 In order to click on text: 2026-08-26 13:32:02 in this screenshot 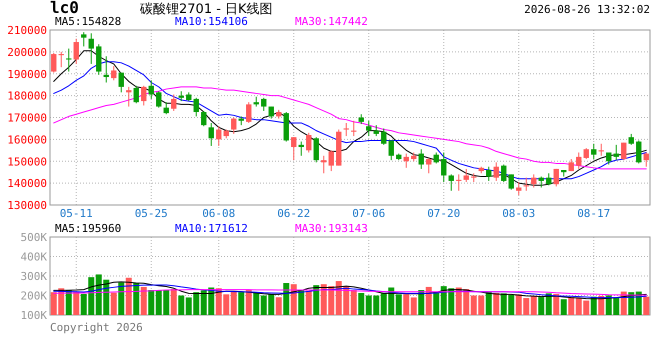, I will do `click(587, 9)`.